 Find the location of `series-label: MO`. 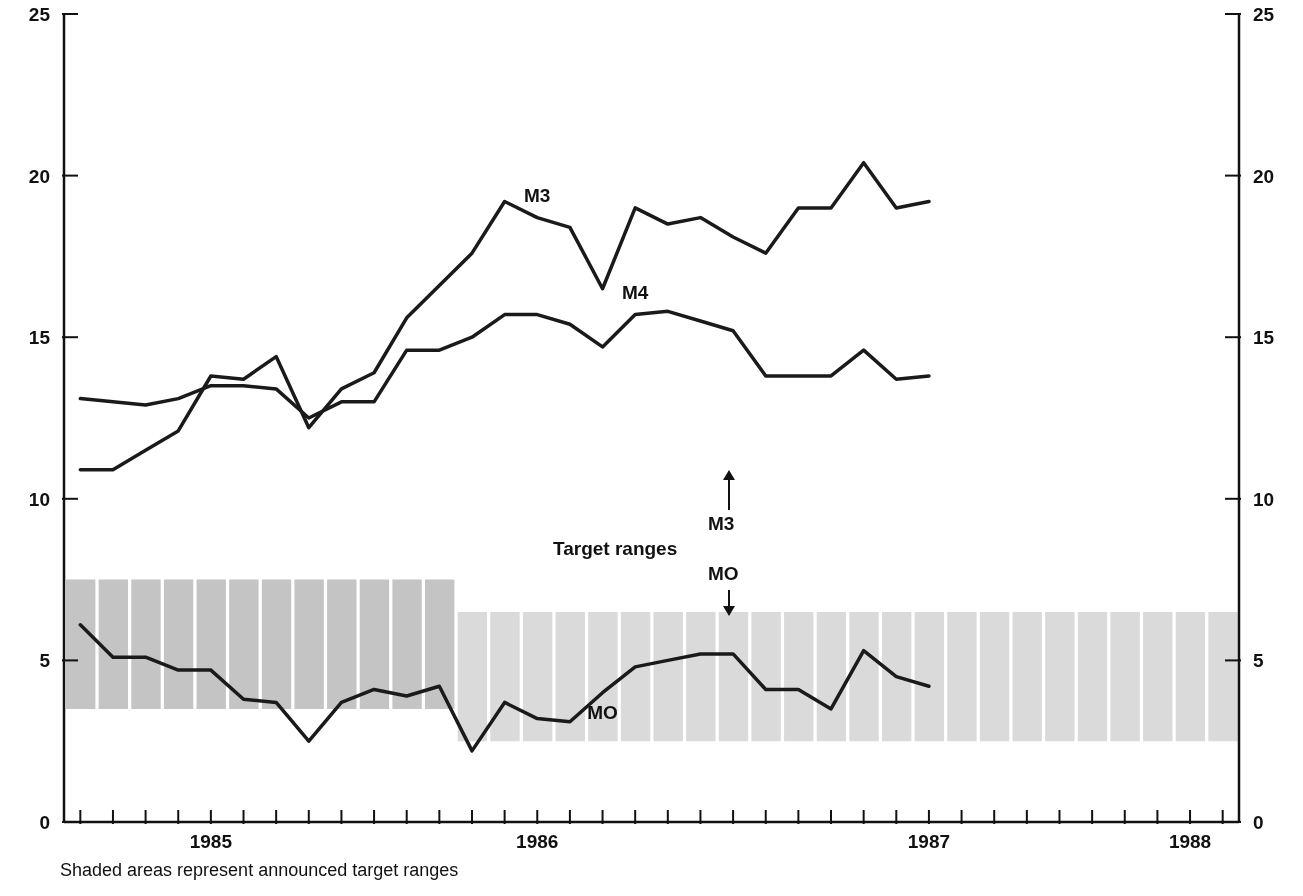

series-label: MO is located at coordinates (602, 712).